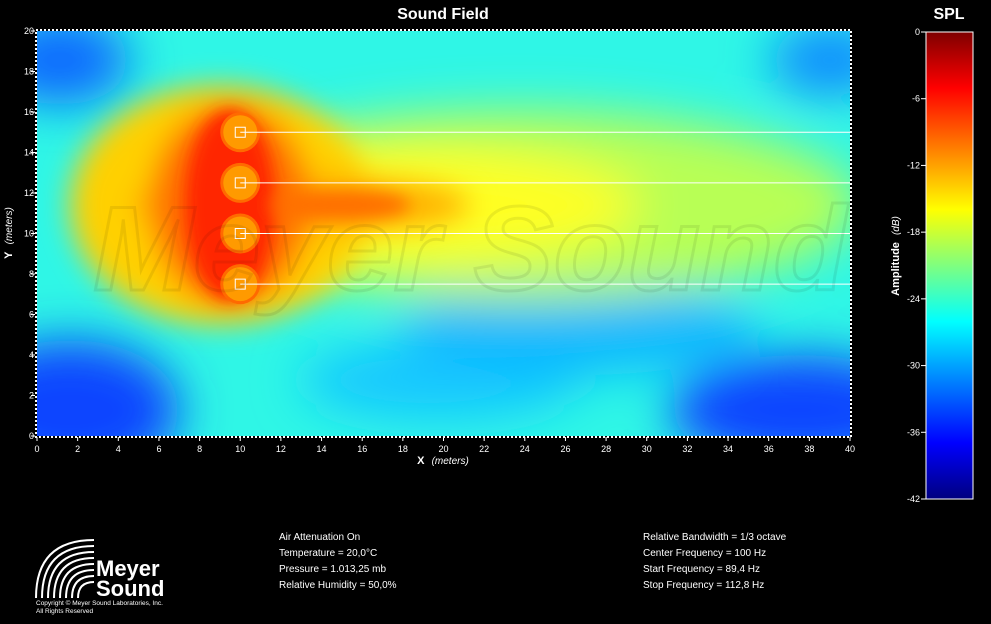  What do you see at coordinates (809, 449) in the screenshot?
I see `x-tick-label: 38` at bounding box center [809, 449].